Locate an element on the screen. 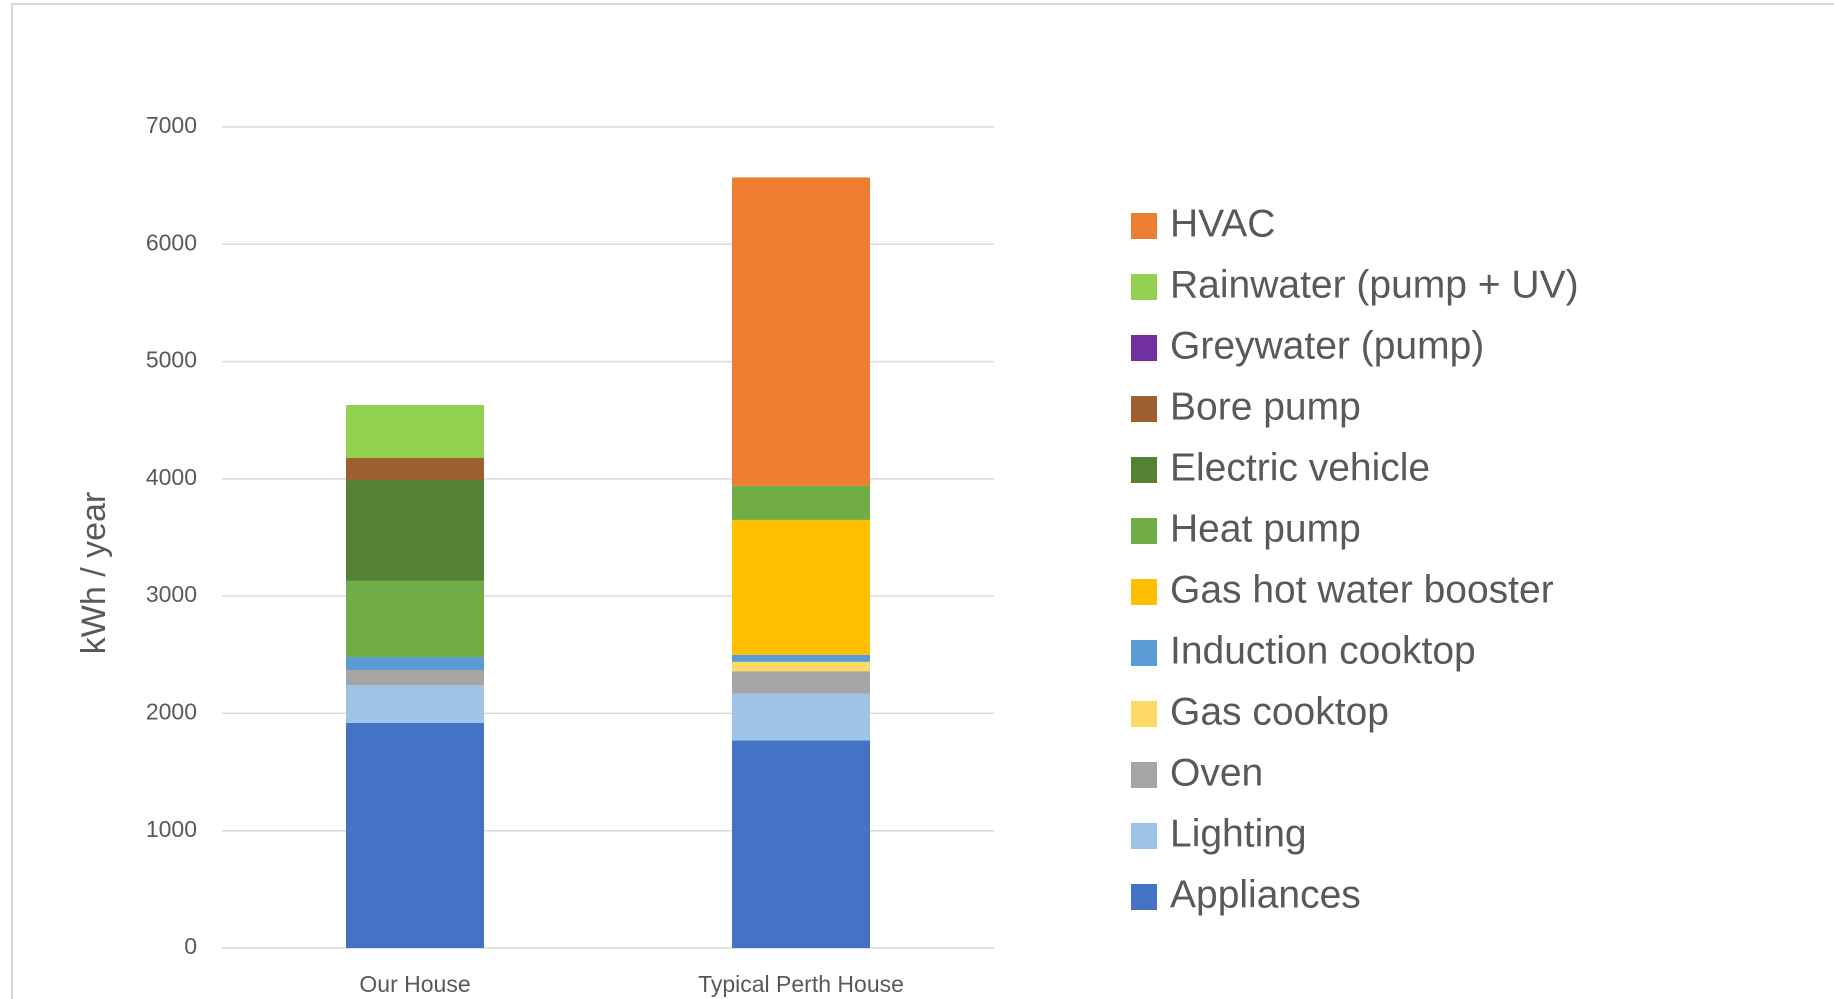  y-tick-label: 3000 is located at coordinates (171, 594).